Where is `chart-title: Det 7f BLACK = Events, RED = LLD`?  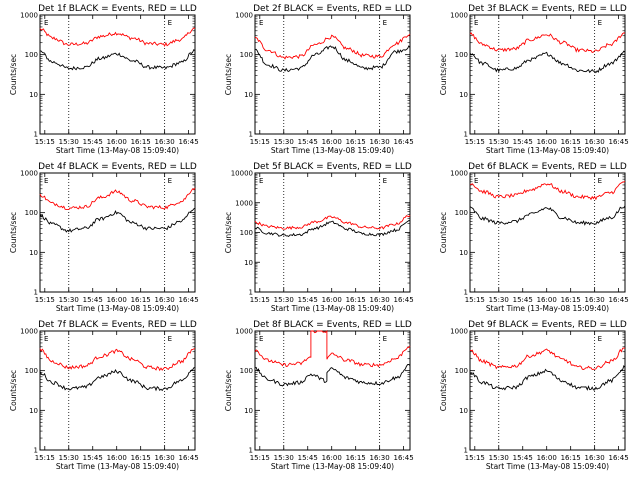 chart-title: Det 7f BLACK = Events, RED = LLD is located at coordinates (117, 325).